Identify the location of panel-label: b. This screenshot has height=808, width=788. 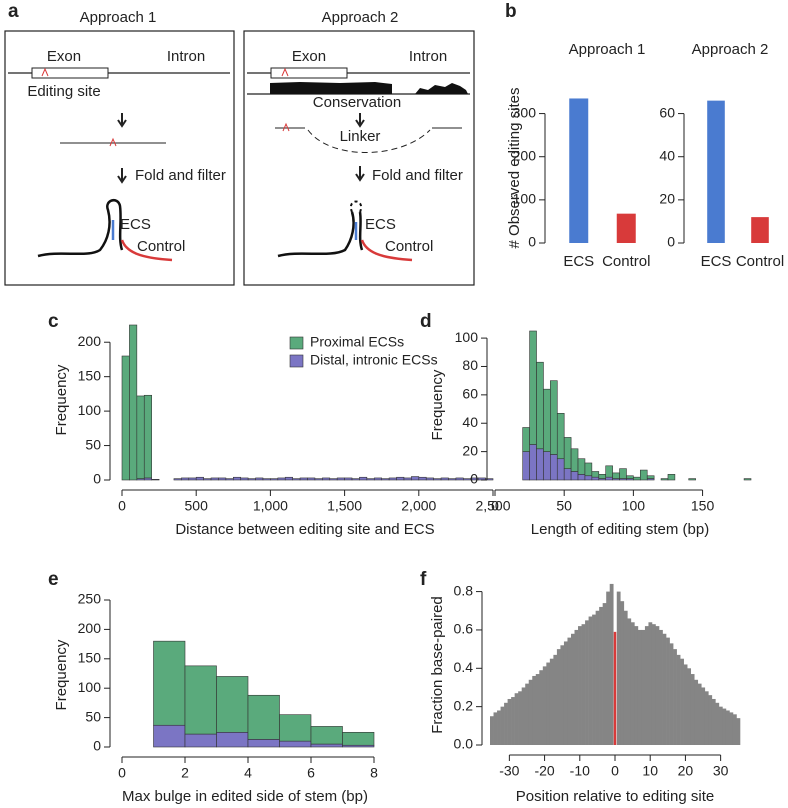
(511, 11).